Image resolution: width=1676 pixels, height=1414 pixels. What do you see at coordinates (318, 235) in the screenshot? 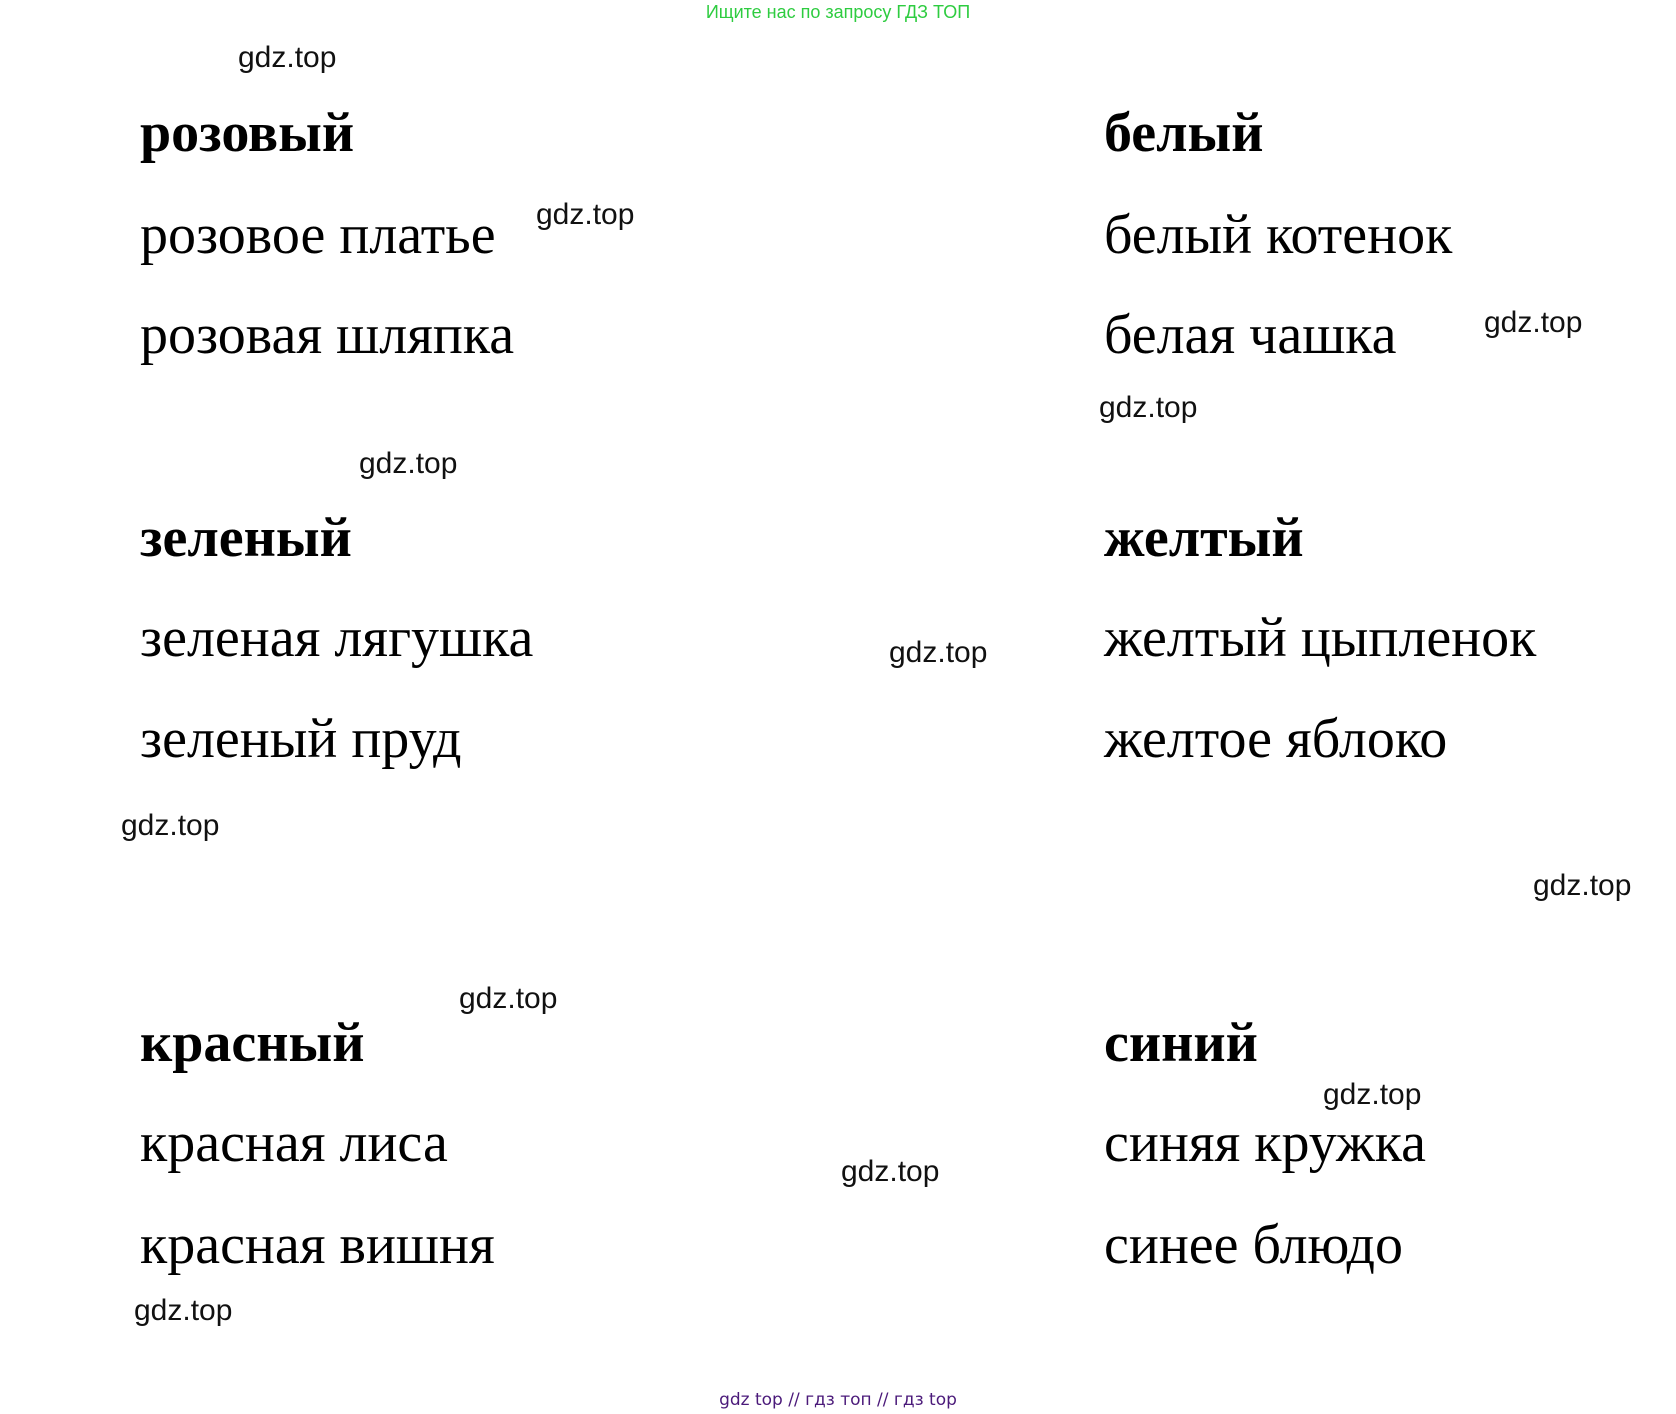
I see `phrase: розовое платье` at bounding box center [318, 235].